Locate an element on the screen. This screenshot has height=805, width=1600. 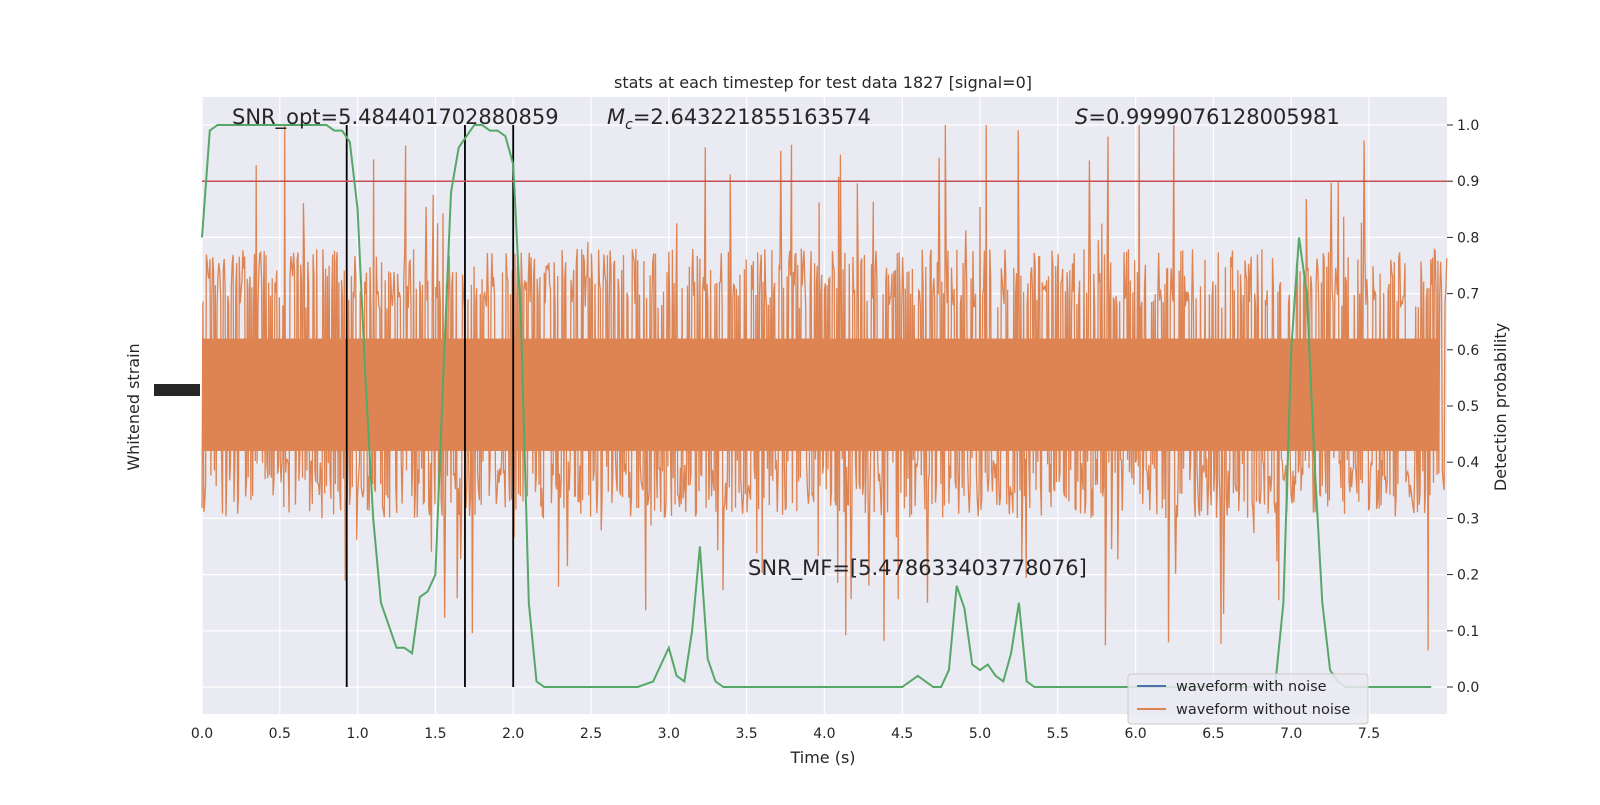
y-tick-label: 0.0 is located at coordinates (1468, 688).